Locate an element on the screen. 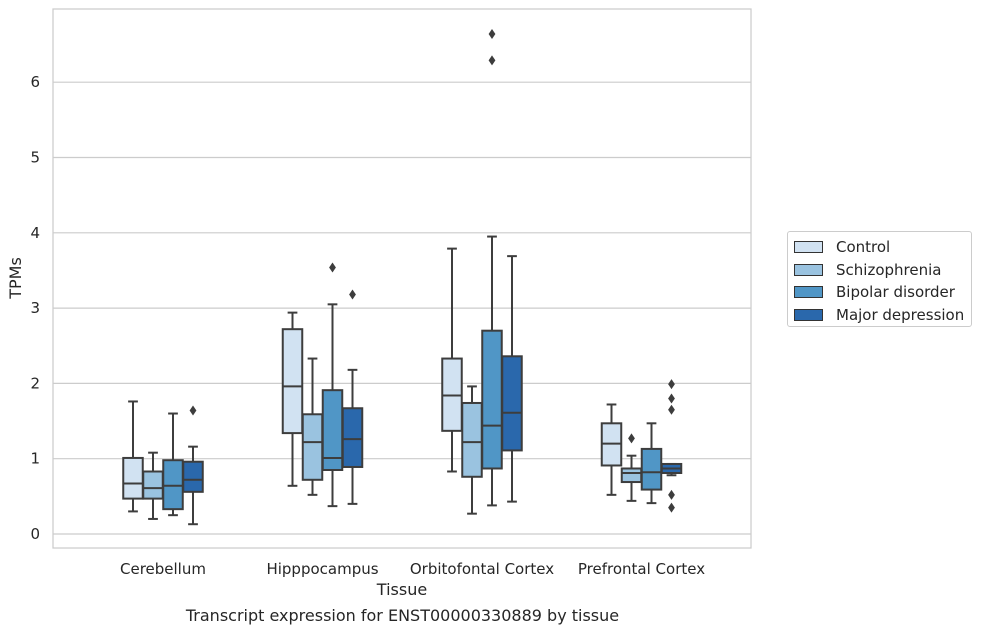  legend-item: Bipolar disorder is located at coordinates (882, 292).